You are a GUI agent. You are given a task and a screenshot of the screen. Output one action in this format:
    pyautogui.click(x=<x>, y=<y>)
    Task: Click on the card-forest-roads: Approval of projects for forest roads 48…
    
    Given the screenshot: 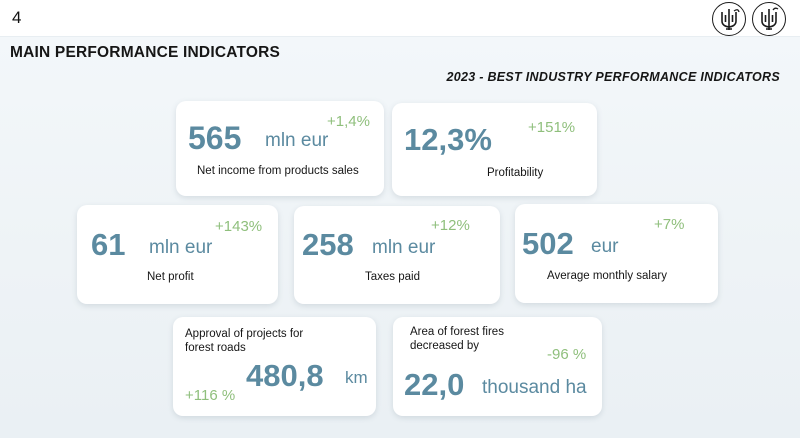 What is the action you would take?
    pyautogui.click(x=274, y=366)
    